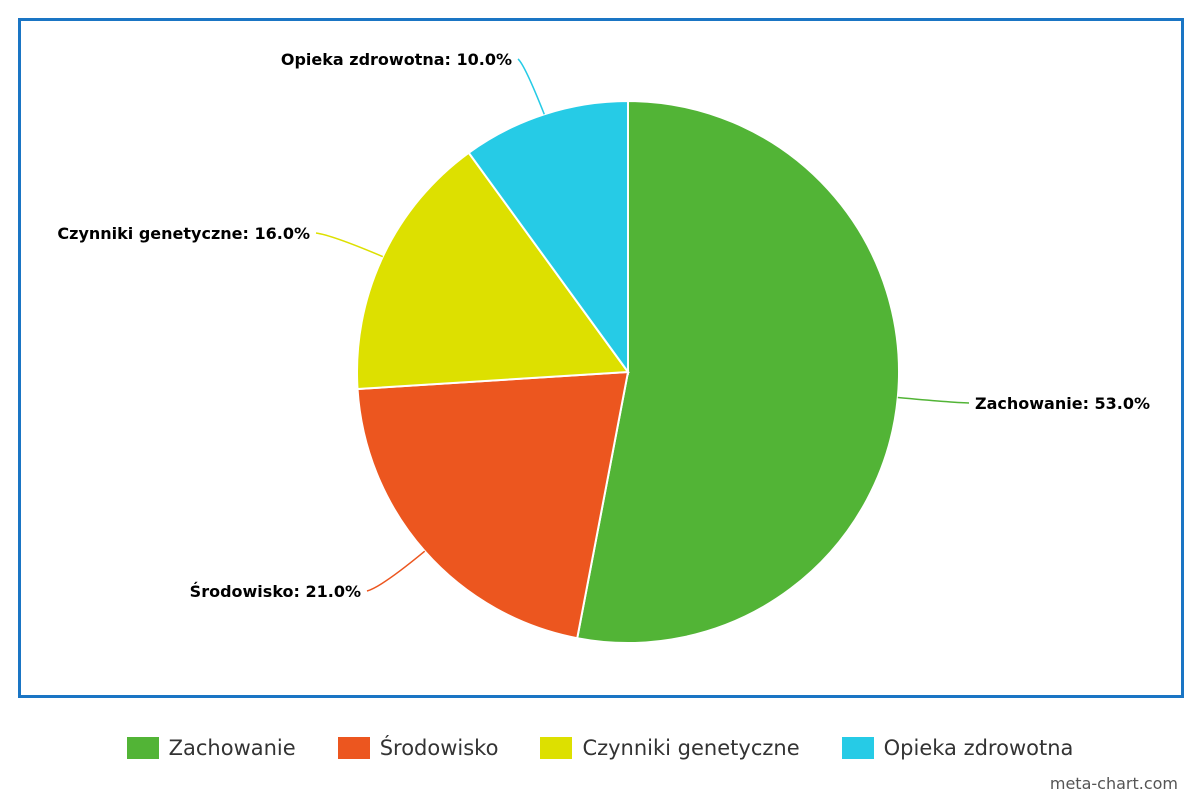  I want to click on legend-item-2: Środowisko, so click(418, 748).